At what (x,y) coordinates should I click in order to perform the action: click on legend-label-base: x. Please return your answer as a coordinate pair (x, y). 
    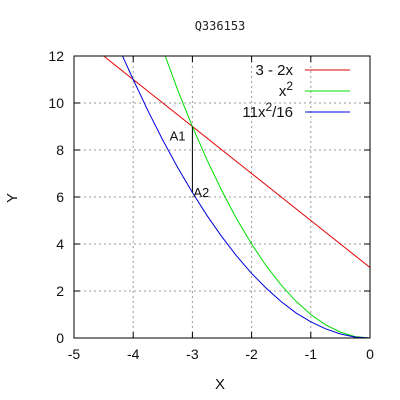
    Looking at the image, I should click on (283, 91).